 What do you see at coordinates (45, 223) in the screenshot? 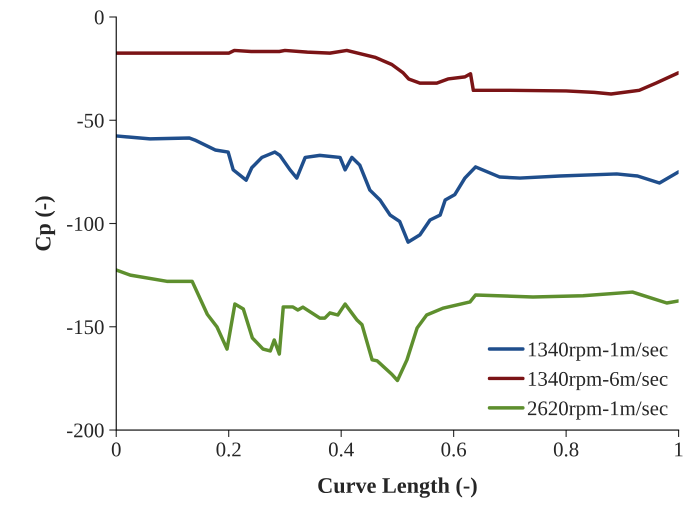
I see `y-axis-title: Cp (-)` at bounding box center [45, 223].